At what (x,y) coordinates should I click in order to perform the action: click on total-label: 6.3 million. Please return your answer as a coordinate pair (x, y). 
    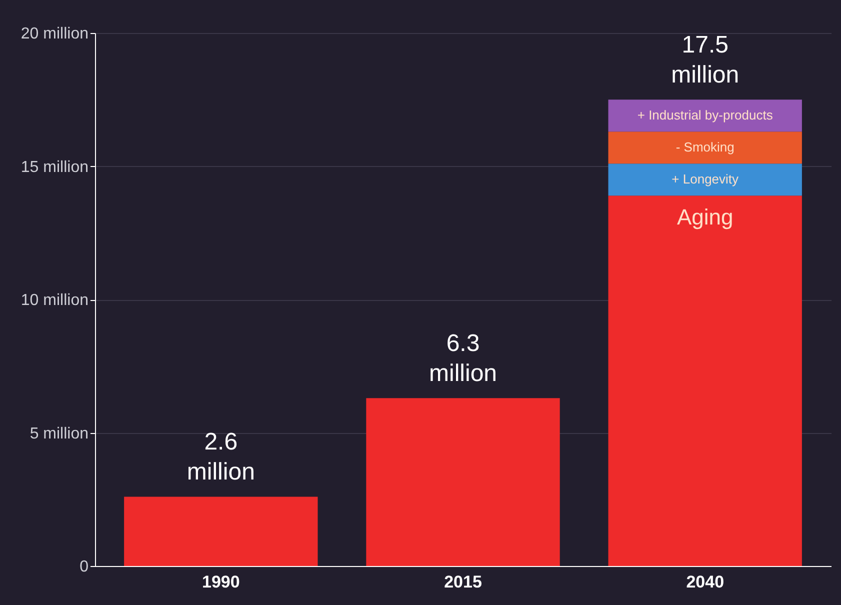
    Looking at the image, I should click on (463, 359).